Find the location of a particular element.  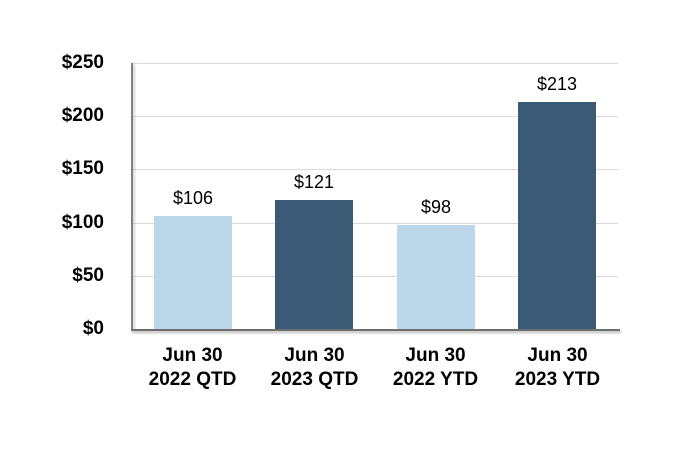

x-category-label: Jun 30 2022 QTD is located at coordinates (192, 367).